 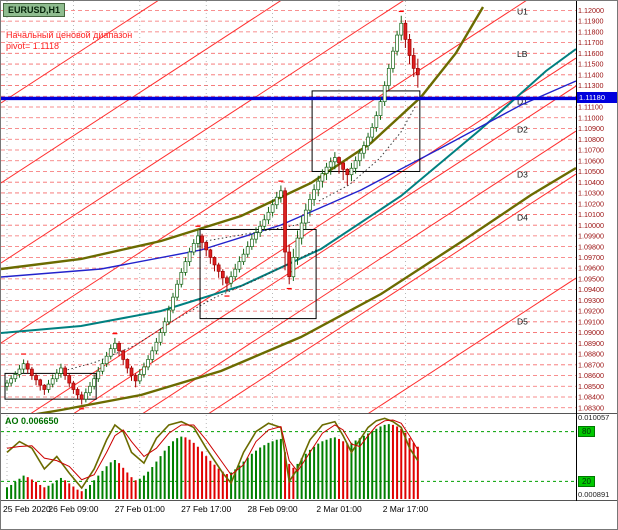 What do you see at coordinates (591, 386) in the screenshot?
I see `price-axis-label: 1.08500` at bounding box center [591, 386].